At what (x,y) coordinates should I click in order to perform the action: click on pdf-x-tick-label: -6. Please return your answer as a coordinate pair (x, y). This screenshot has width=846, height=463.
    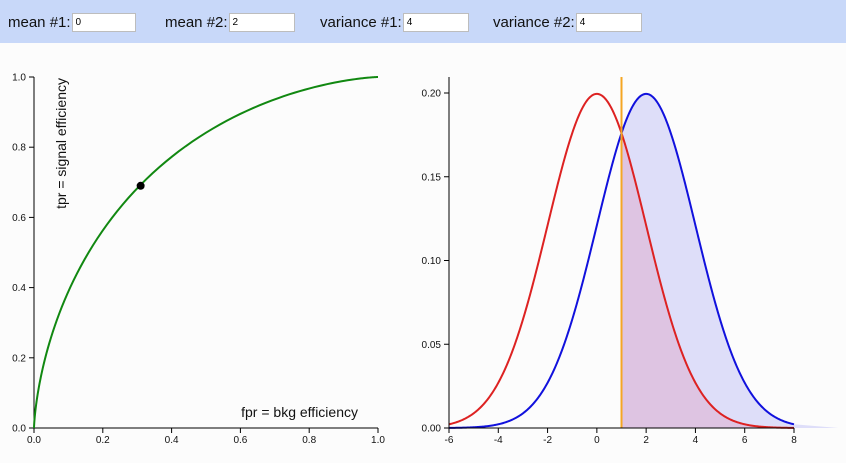
    Looking at the image, I should click on (449, 440).